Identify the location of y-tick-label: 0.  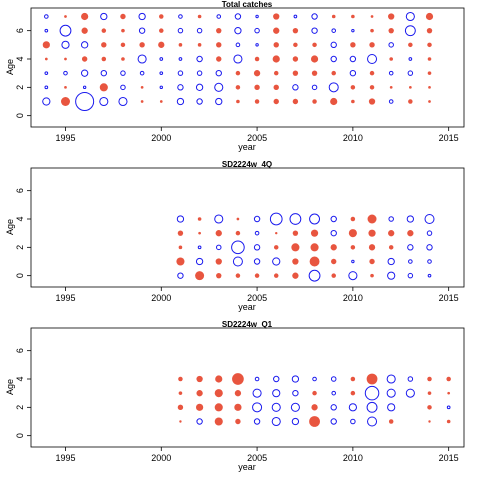
(20, 275).